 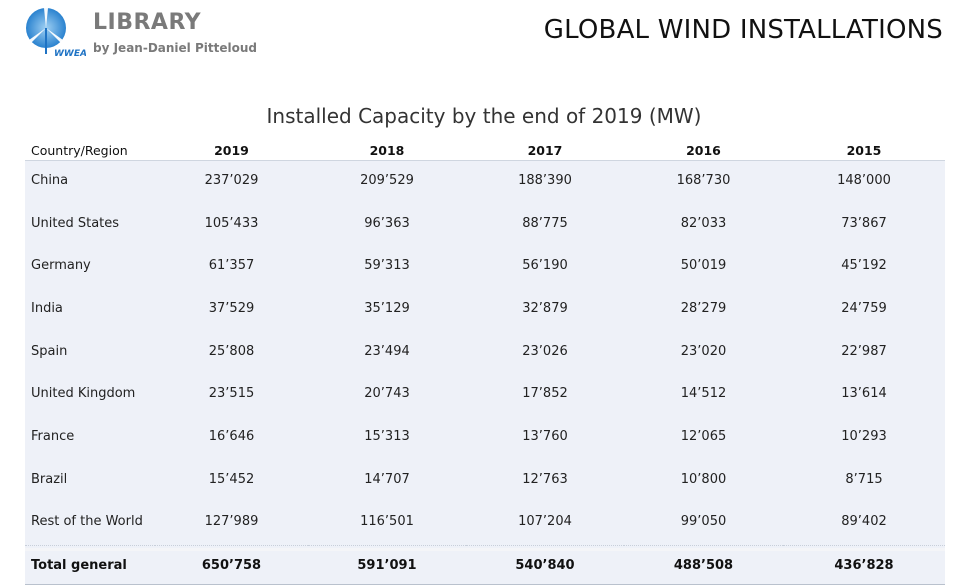 What do you see at coordinates (231, 150) in the screenshot?
I see `column-header-2019: 2019` at bounding box center [231, 150].